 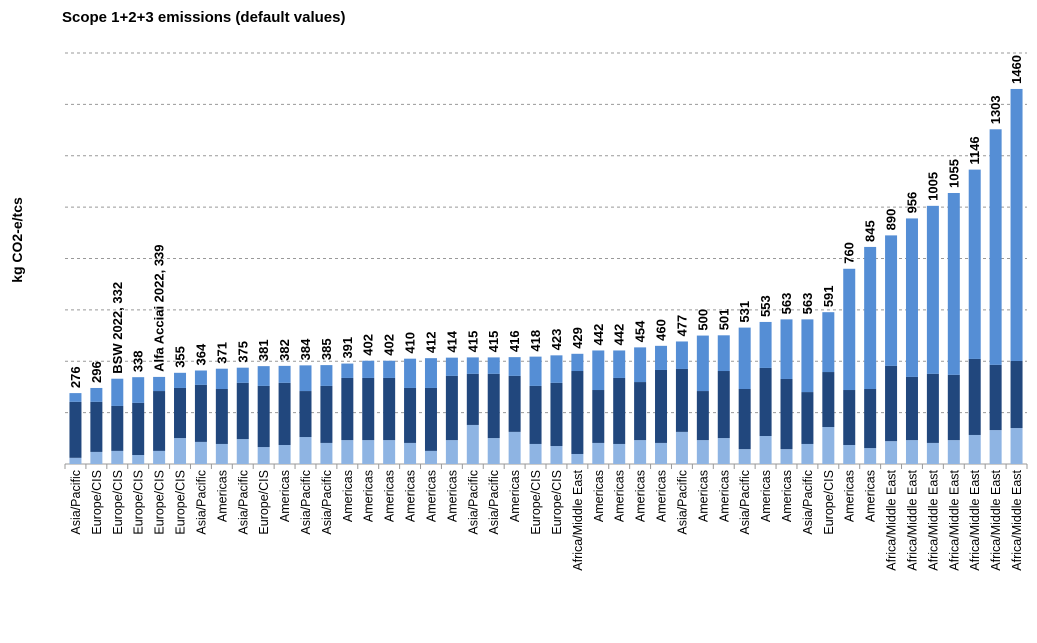 I want to click on value-label: 956, so click(x=911, y=203).